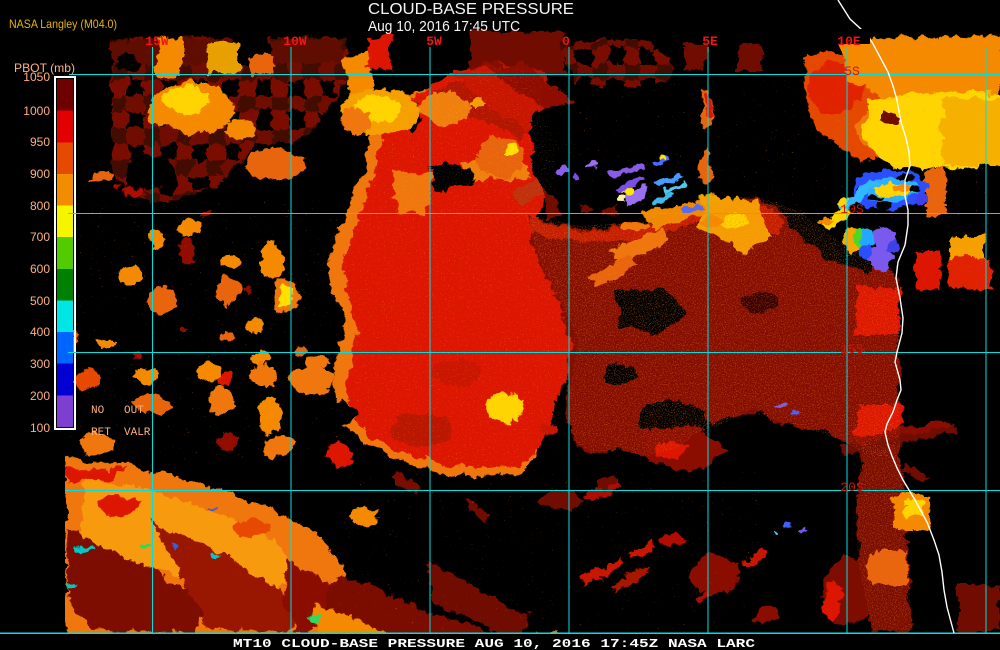  What do you see at coordinates (434, 41) in the screenshot?
I see `svg-text: 5W` at bounding box center [434, 41].